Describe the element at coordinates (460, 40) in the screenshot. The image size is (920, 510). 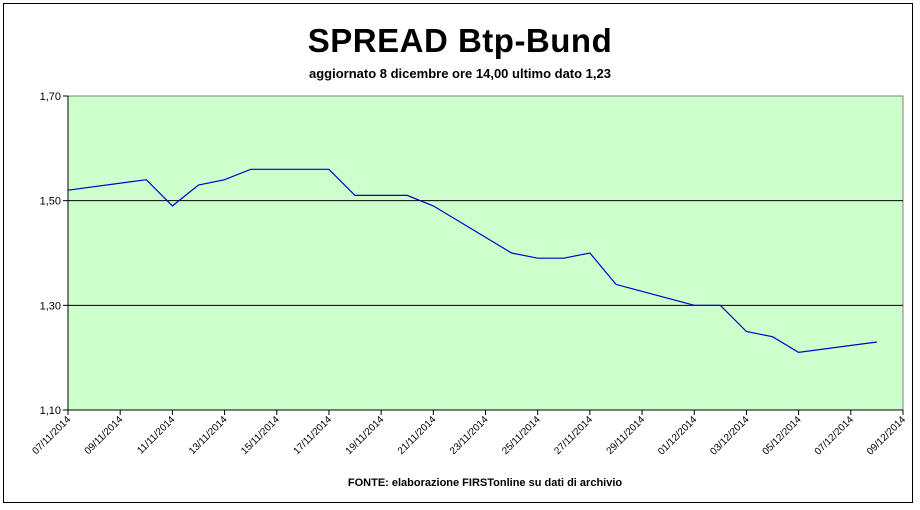
I see `chart-title: SPREAD Btp-Bund` at that location.